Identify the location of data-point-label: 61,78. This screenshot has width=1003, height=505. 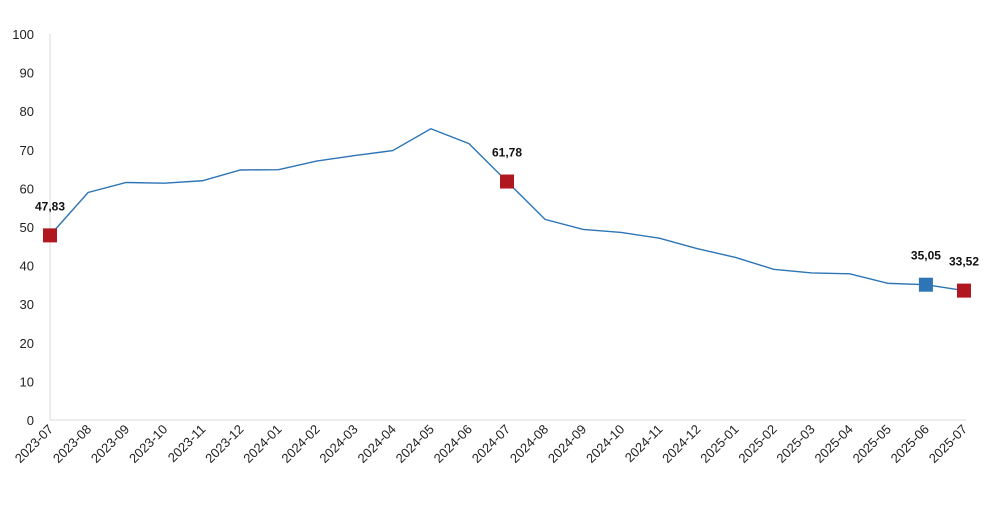
(507, 153).